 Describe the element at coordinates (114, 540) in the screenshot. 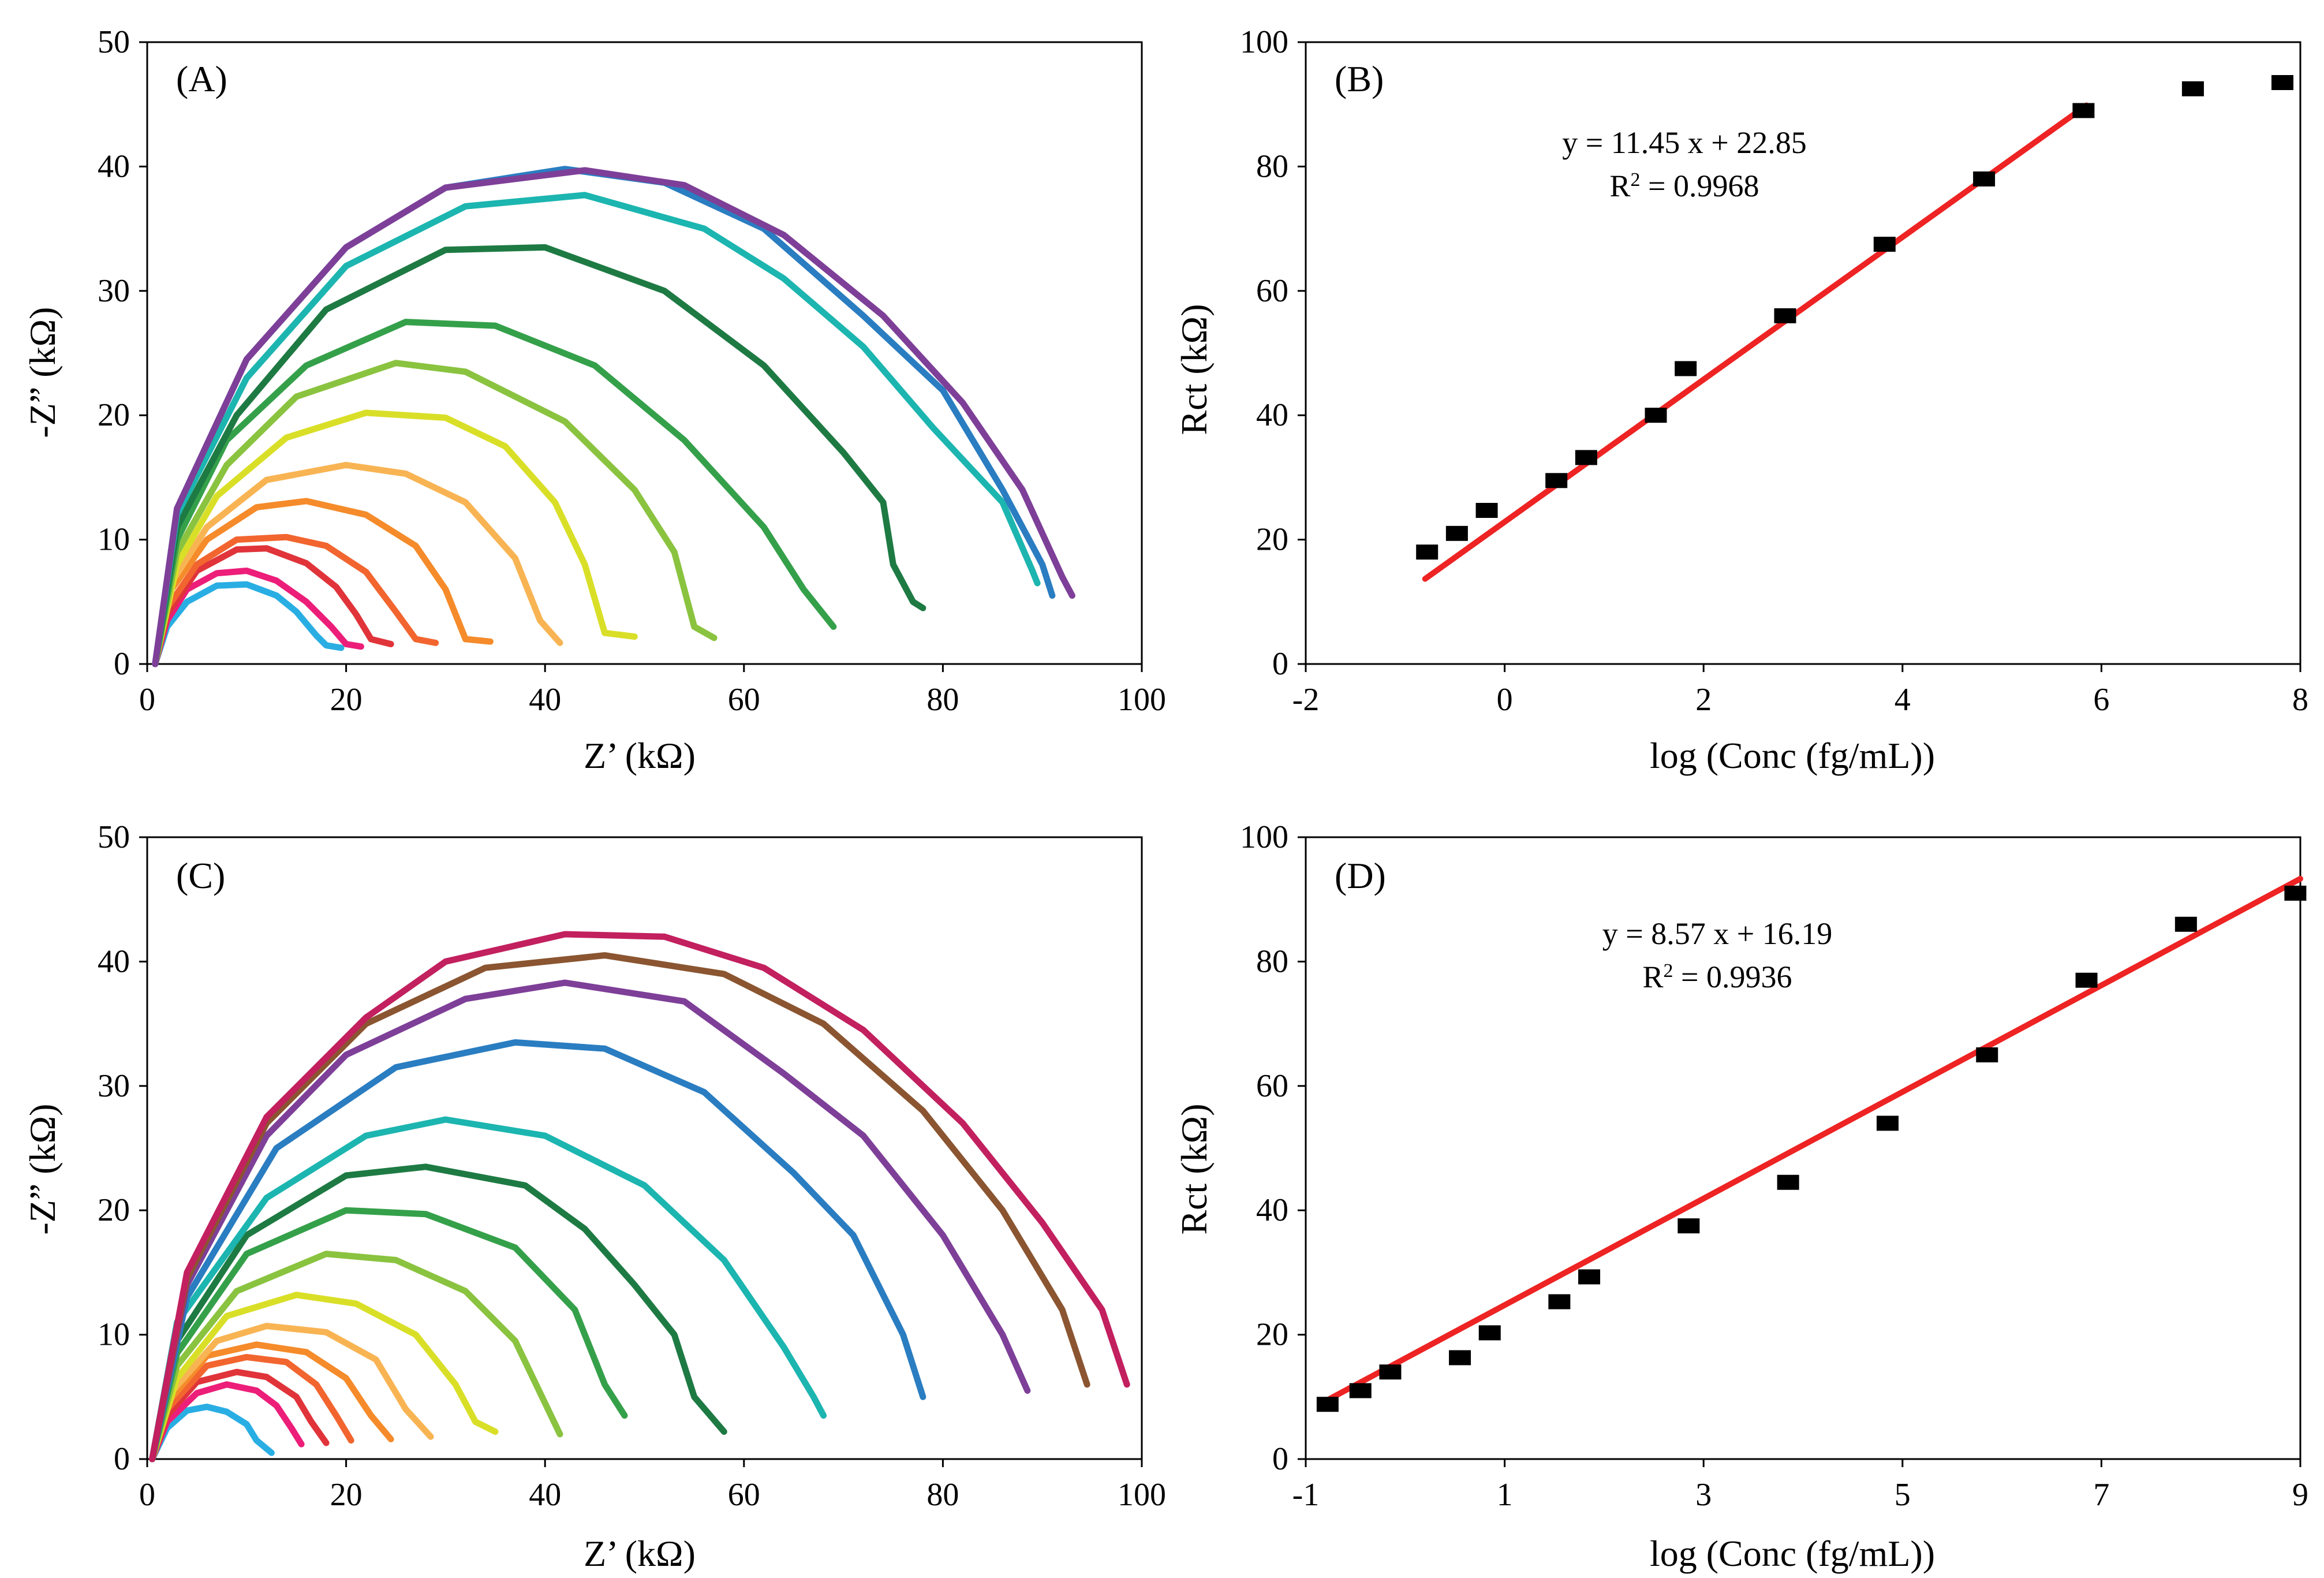

I see `panel-a-ytick-label: 10` at that location.